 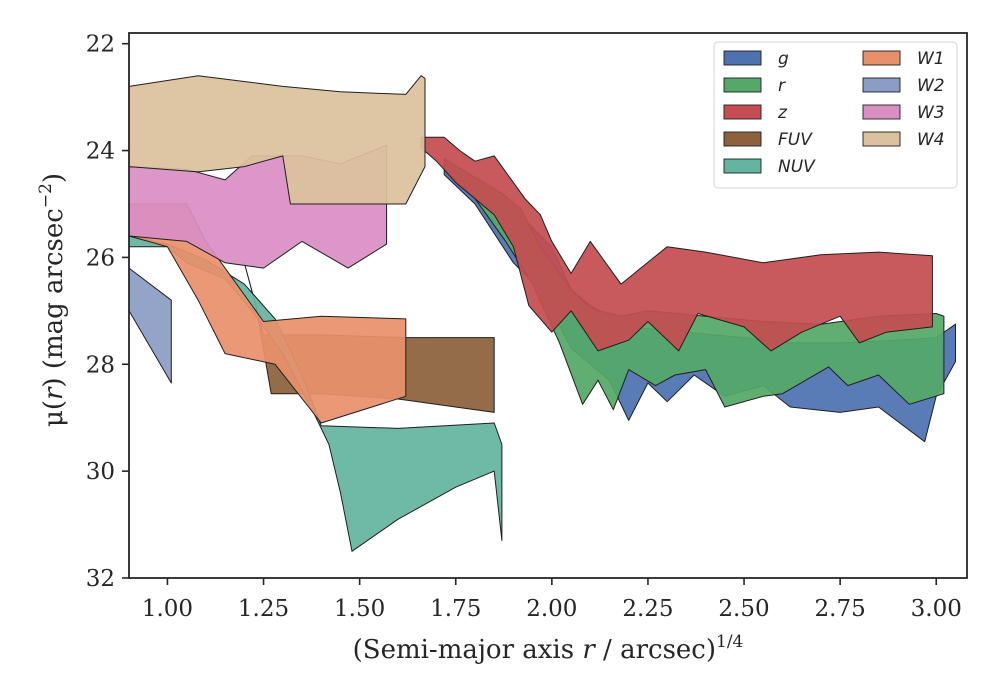 I want to click on legend-label-z: z, so click(x=782, y=113).